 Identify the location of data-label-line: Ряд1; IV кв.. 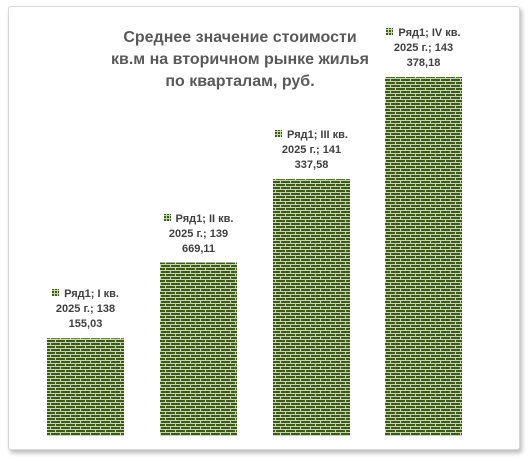
(423, 33).